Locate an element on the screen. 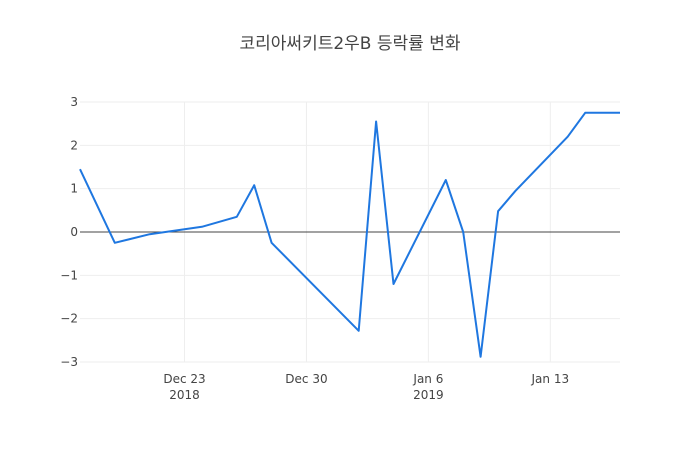 The width and height of the screenshot is (700, 454). y-tick-label: 2 is located at coordinates (74, 145).